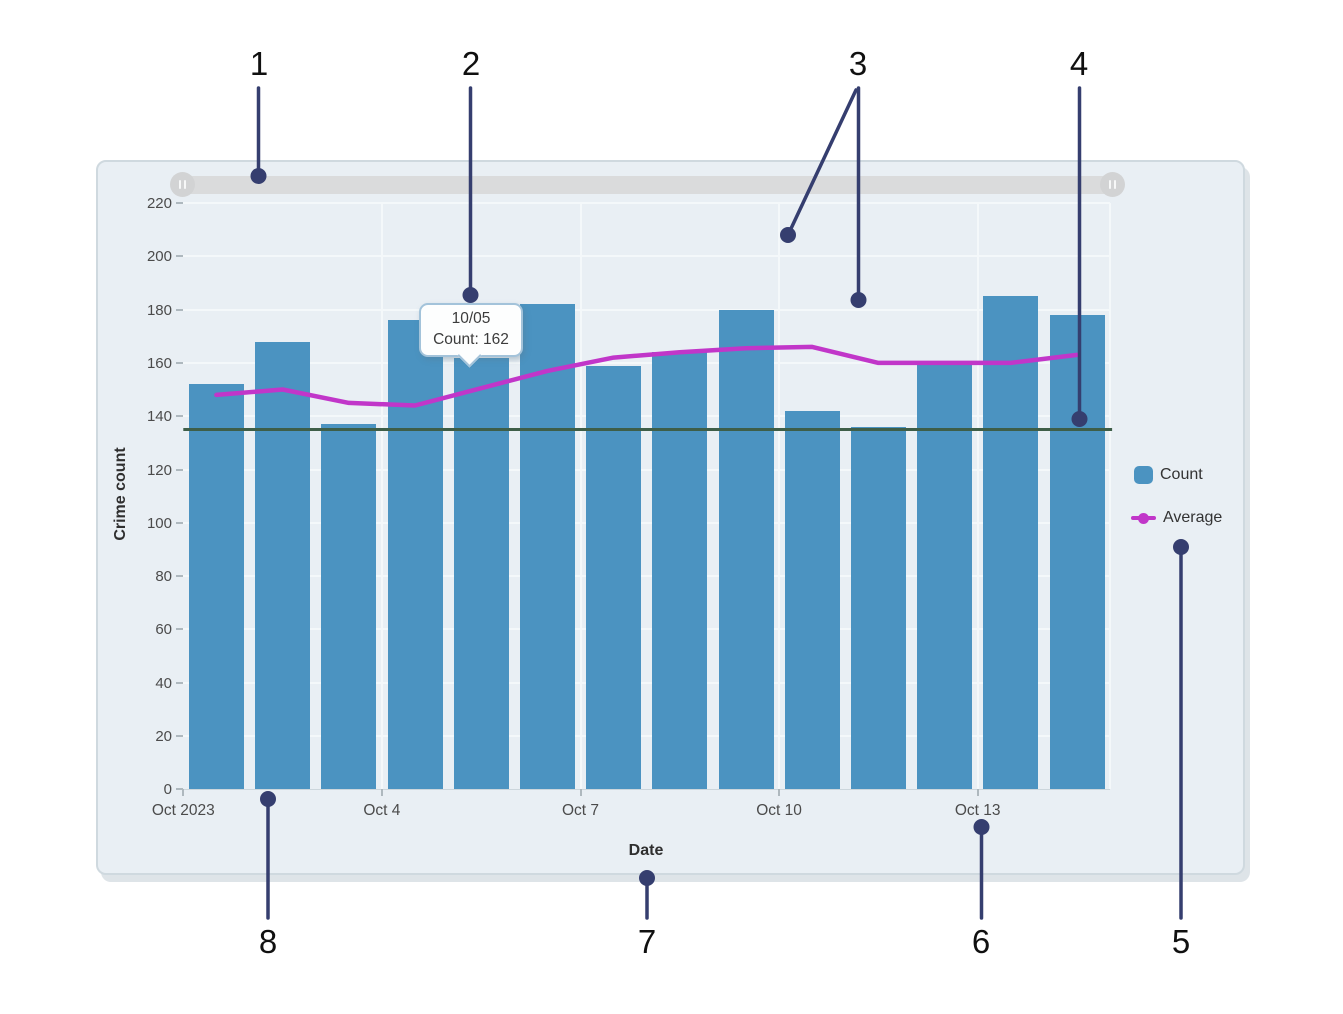 This screenshot has height=1014, width=1343. I want to click on y-tick-label: 40, so click(163, 683).